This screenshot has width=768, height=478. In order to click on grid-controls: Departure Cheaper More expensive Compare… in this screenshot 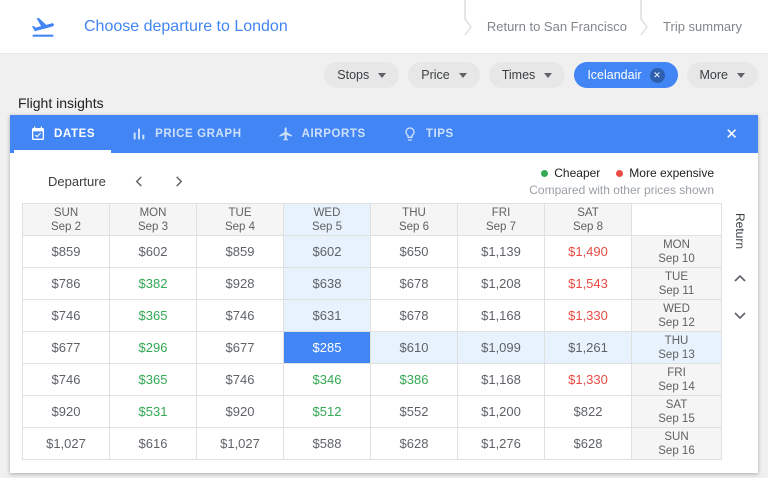, I will do `click(384, 178)`.